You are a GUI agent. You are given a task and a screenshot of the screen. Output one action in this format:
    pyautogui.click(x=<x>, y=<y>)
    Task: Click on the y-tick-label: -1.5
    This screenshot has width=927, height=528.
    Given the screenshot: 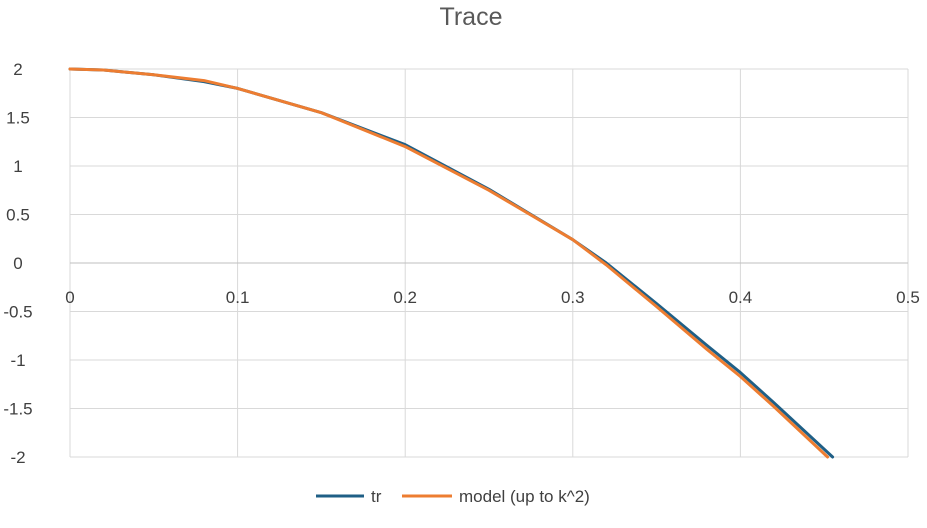 What is the action you would take?
    pyautogui.click(x=17, y=409)
    